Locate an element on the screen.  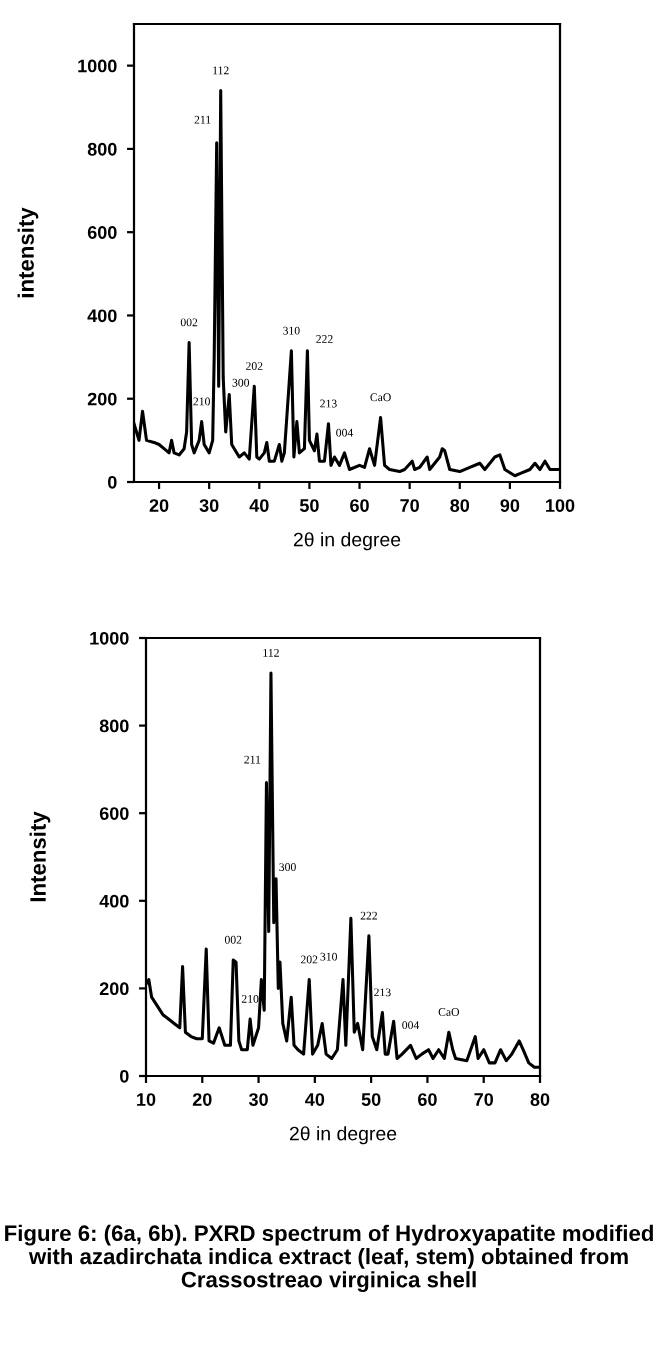
y-axis-title: intensity is located at coordinates (28, 252).